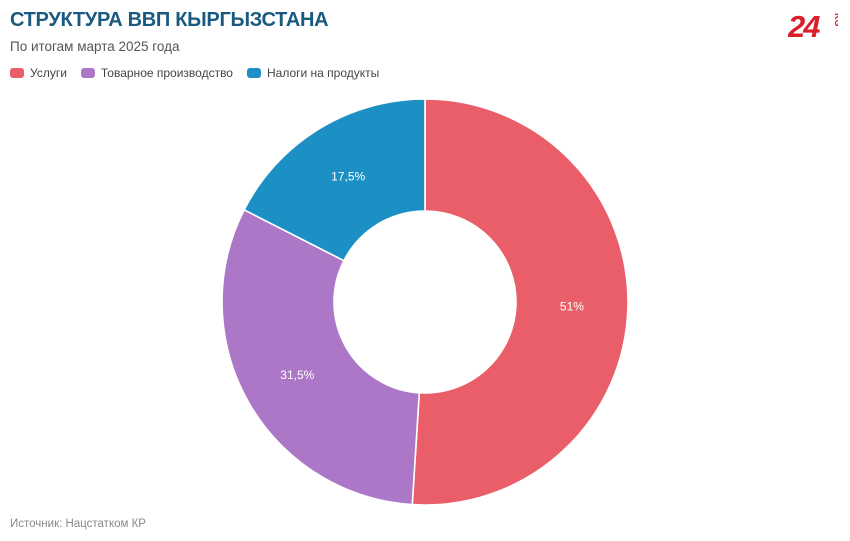  I want to click on donut-slice-goods-production, so click(321, 357).